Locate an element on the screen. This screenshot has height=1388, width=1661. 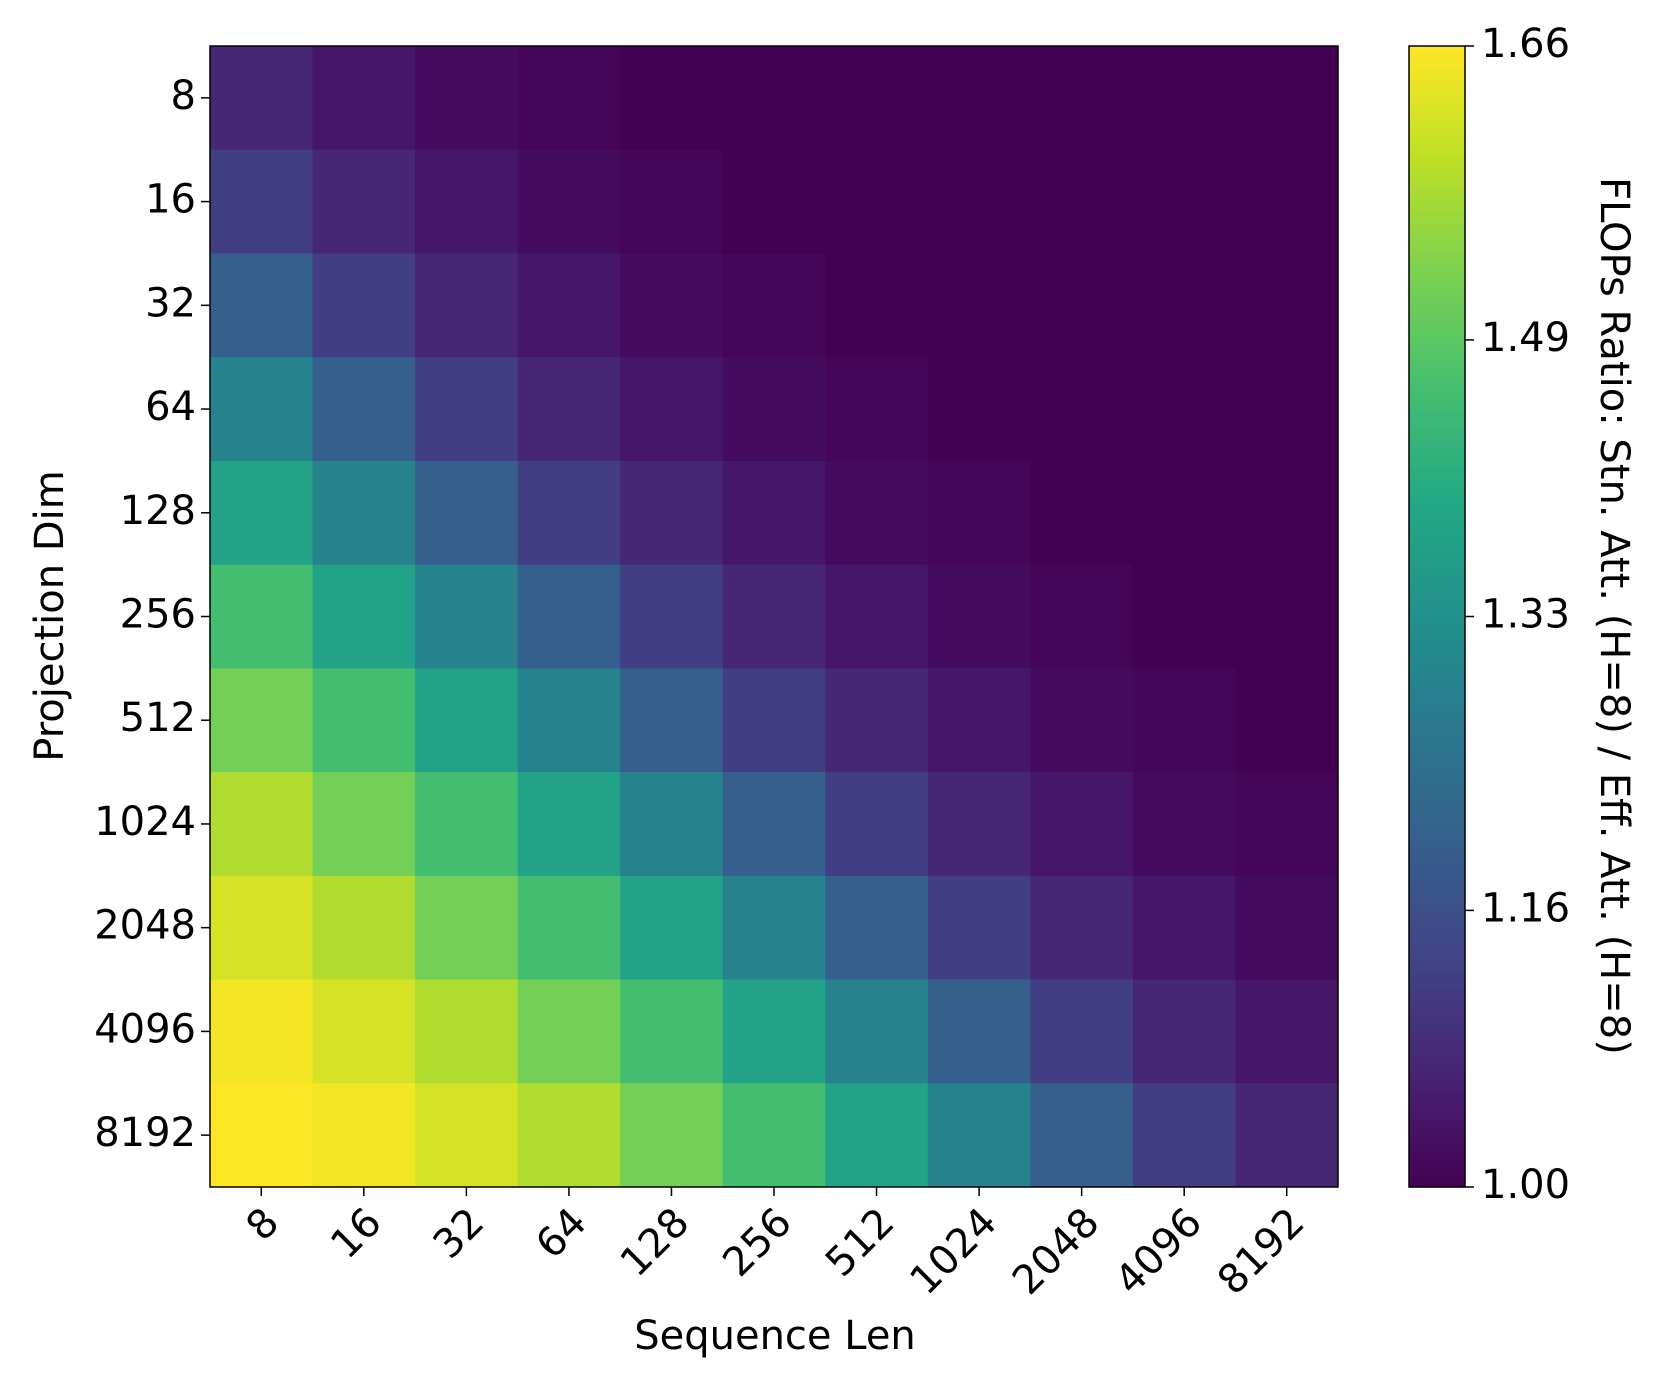
colorbar-tick-label: 1.33 is located at coordinates (1525, 615).